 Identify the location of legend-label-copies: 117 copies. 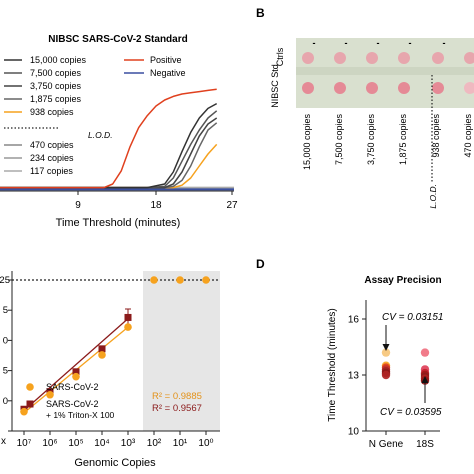
(51, 171).